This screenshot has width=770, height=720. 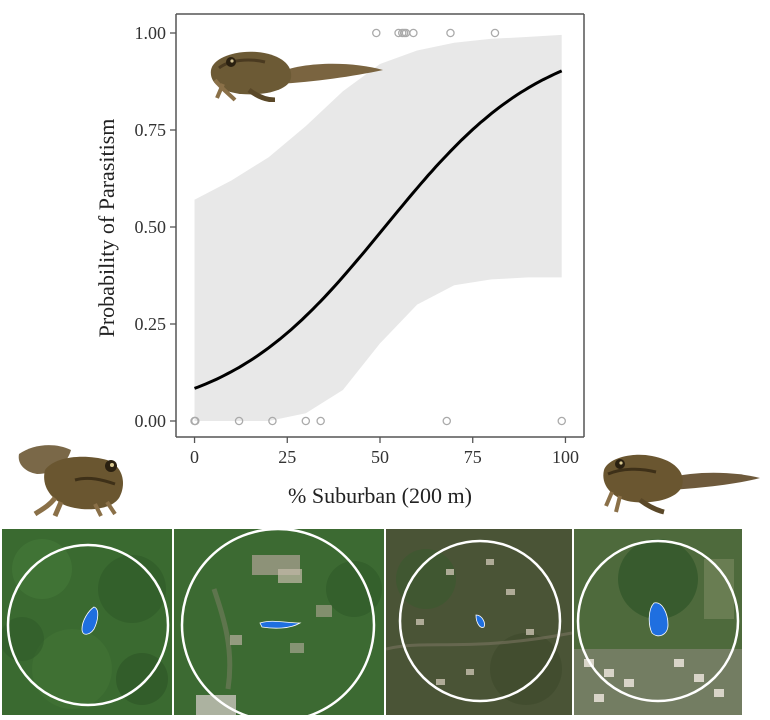 I want to click on aerial-map-forest, so click(x=87, y=622).